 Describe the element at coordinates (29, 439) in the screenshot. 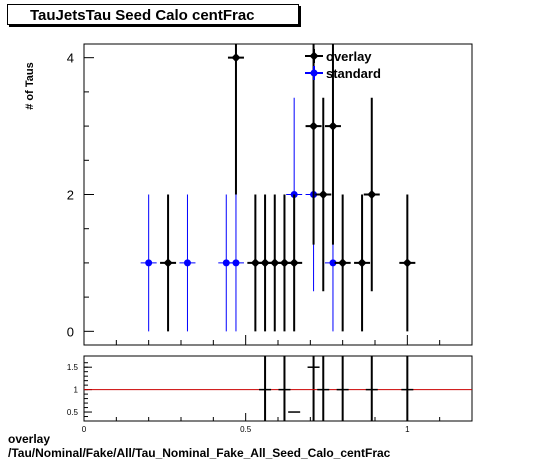

I see `footer-overlay-label: overlay` at that location.